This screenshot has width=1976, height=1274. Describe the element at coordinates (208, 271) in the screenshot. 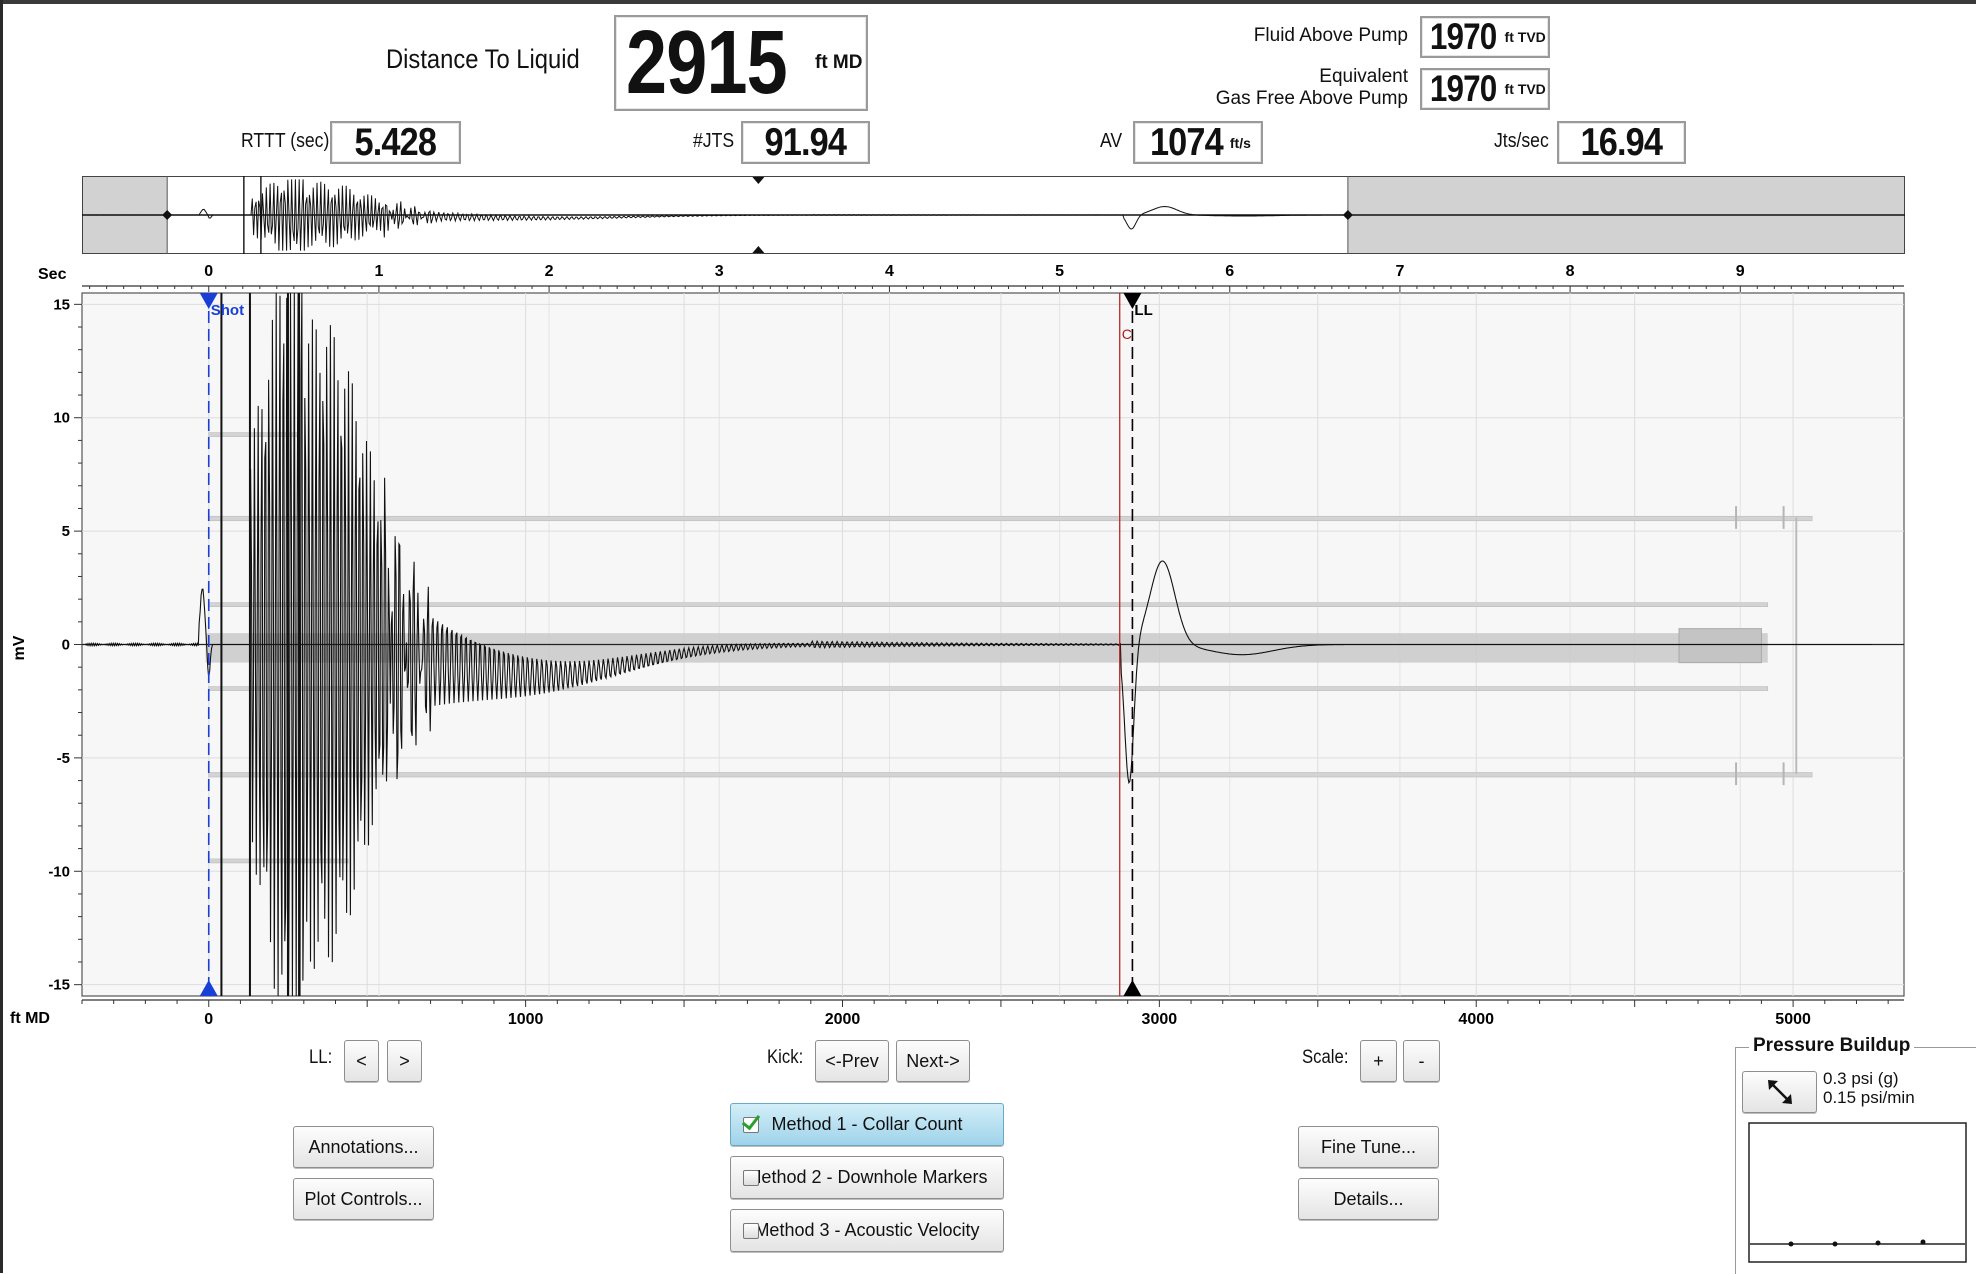

I see `top-tick-label: 0` at that location.